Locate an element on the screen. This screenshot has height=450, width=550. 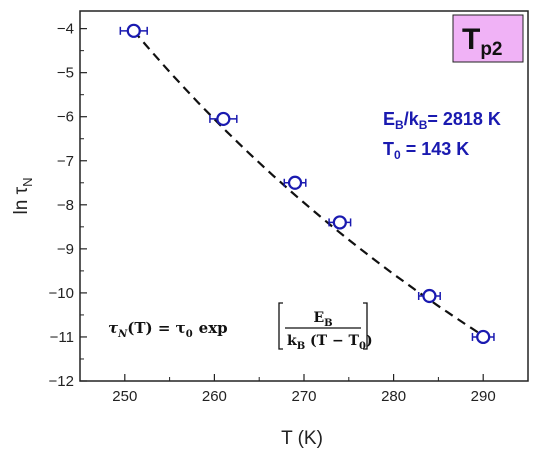
y-tick-label: −8 is located at coordinates (65, 205).